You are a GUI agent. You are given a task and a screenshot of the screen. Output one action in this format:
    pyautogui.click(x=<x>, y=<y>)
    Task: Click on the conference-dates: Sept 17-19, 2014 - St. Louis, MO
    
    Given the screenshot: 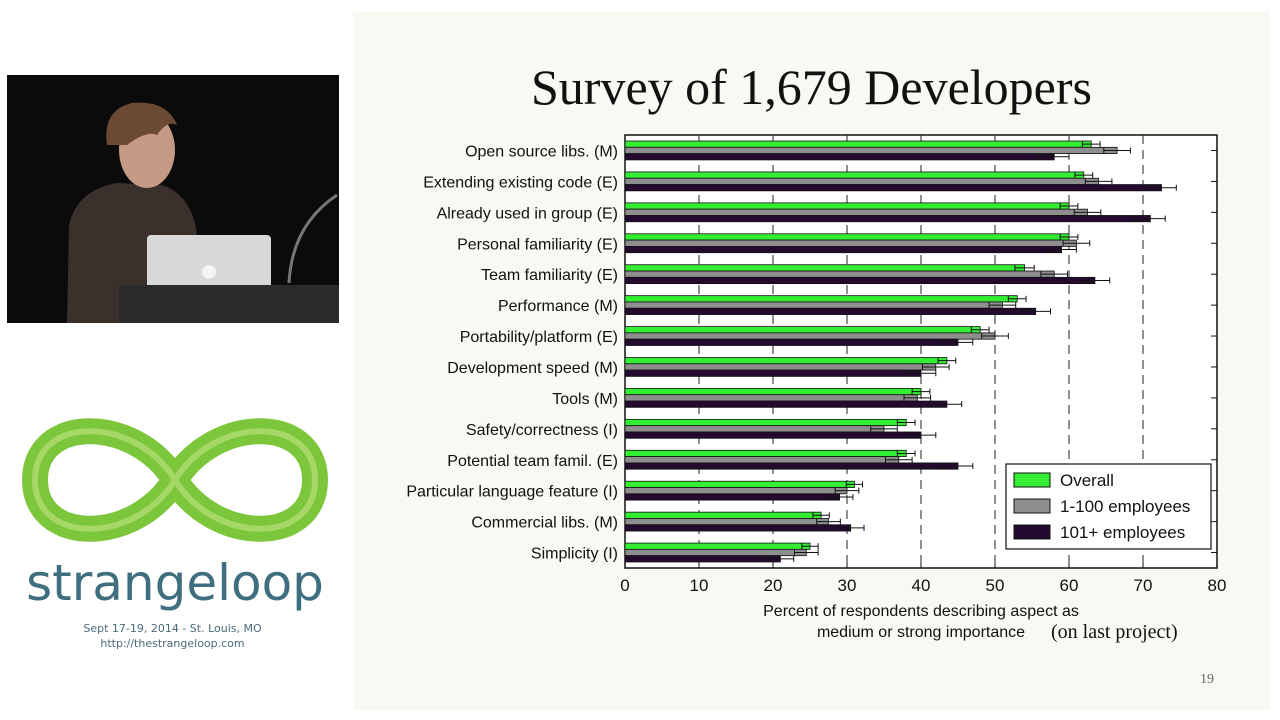 What is the action you would take?
    pyautogui.click(x=172, y=628)
    